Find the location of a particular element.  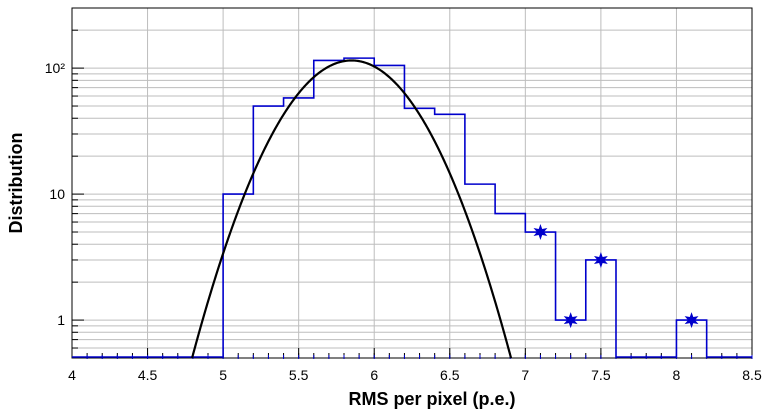

y-tick-labels: 1 10 10² is located at coordinates (55, 194).